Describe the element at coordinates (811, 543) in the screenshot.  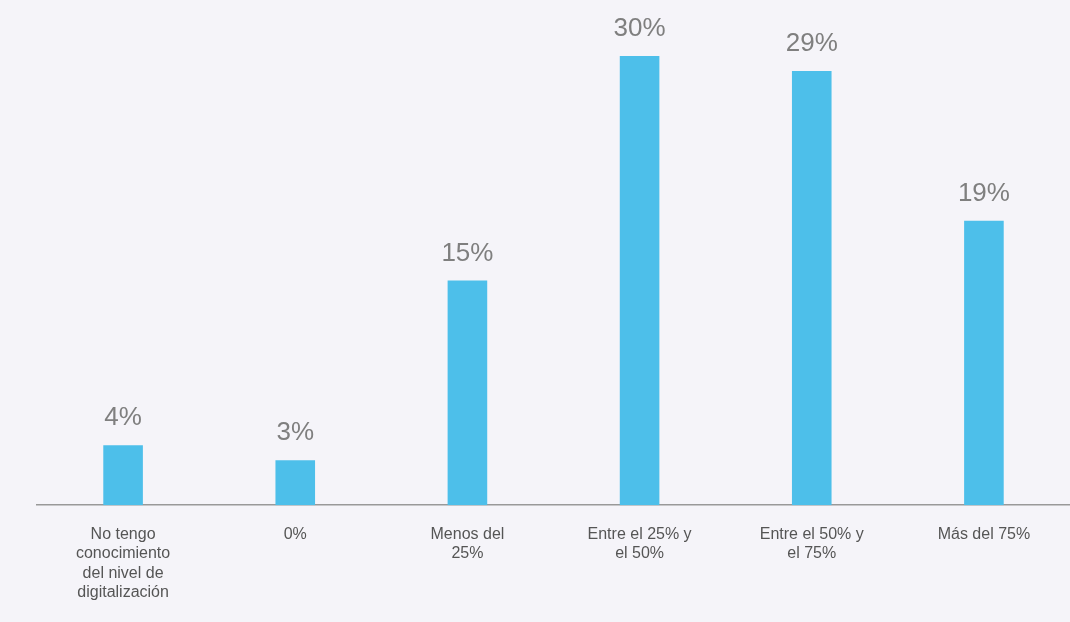
I see `x-tick-label: Entre el 50% y el 75%` at that location.